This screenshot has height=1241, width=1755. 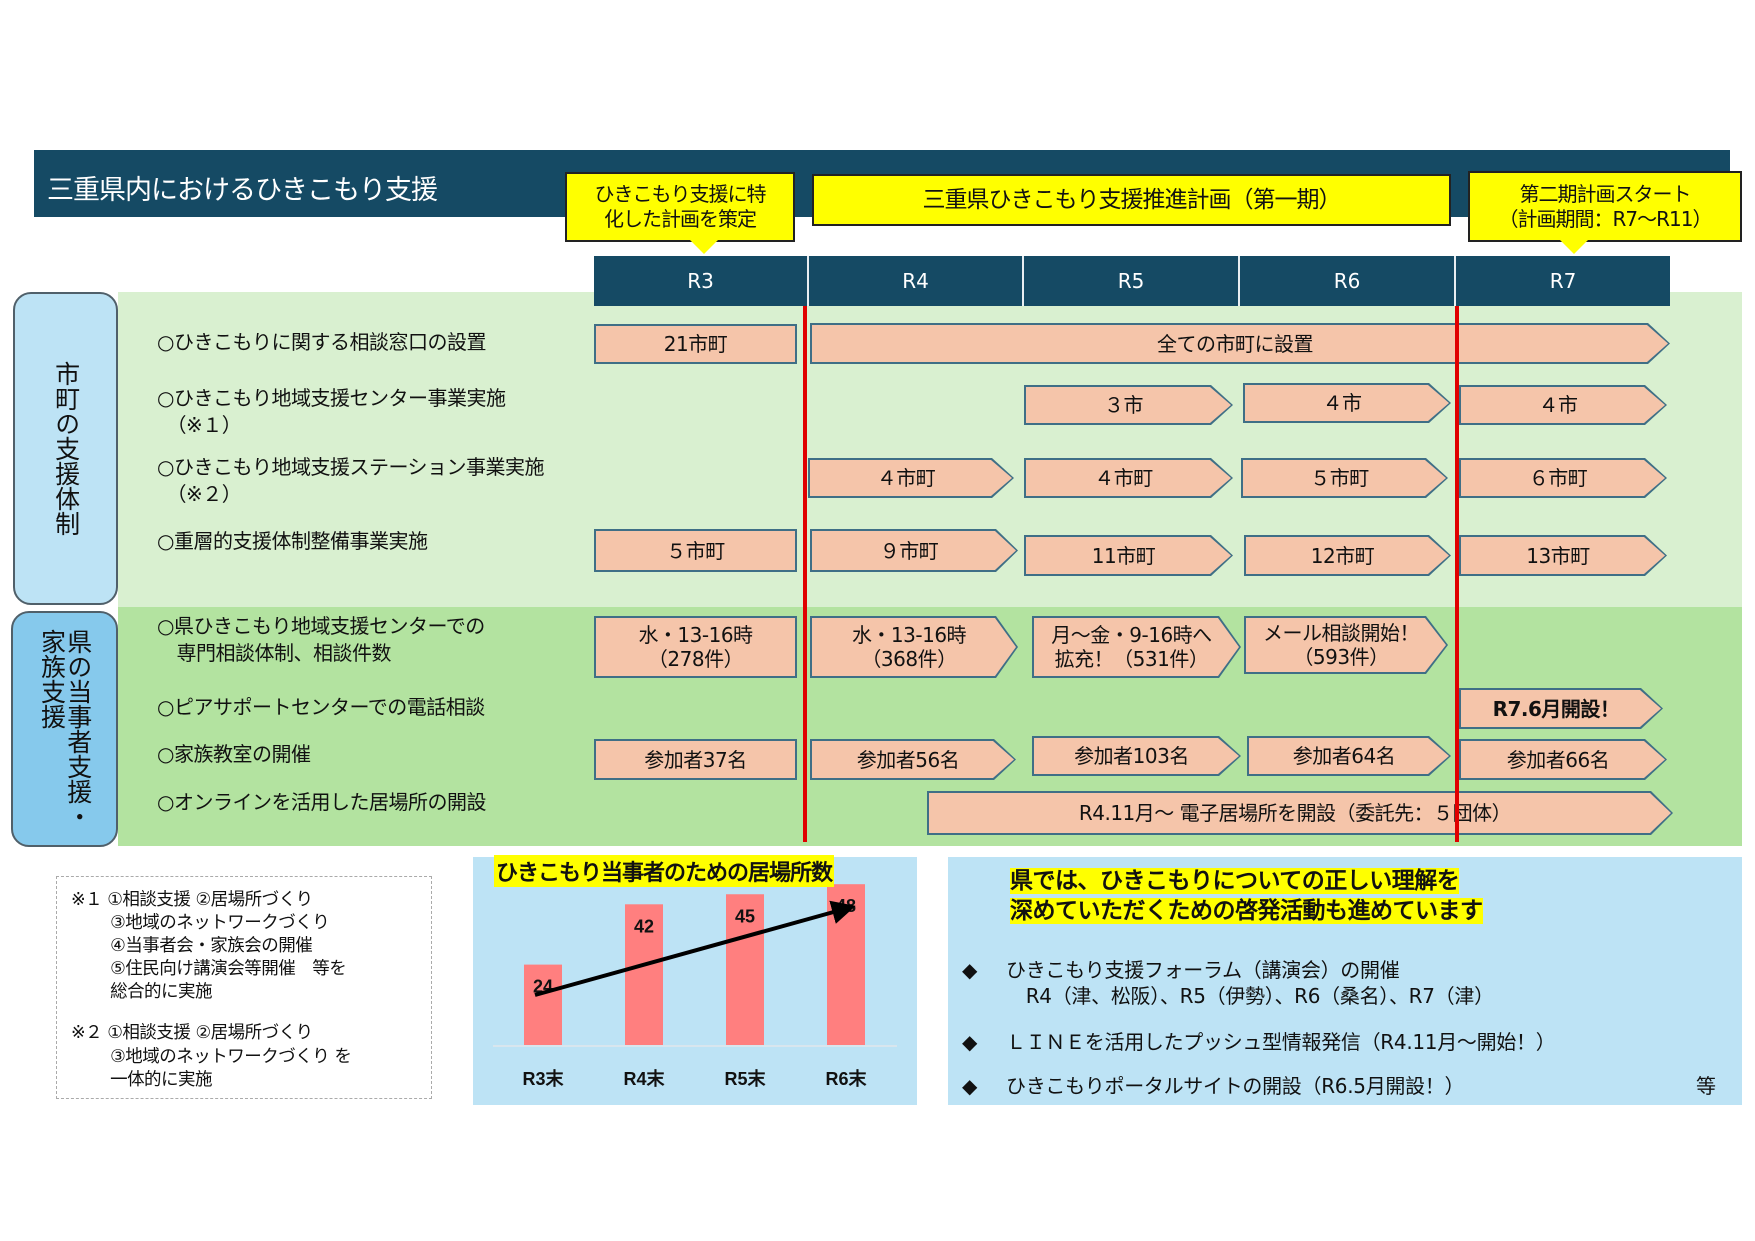 What do you see at coordinates (351, 480) in the screenshot?
I see `row-label: ○ひきこもり地域支援ステーション事業実施 （※２）` at bounding box center [351, 480].